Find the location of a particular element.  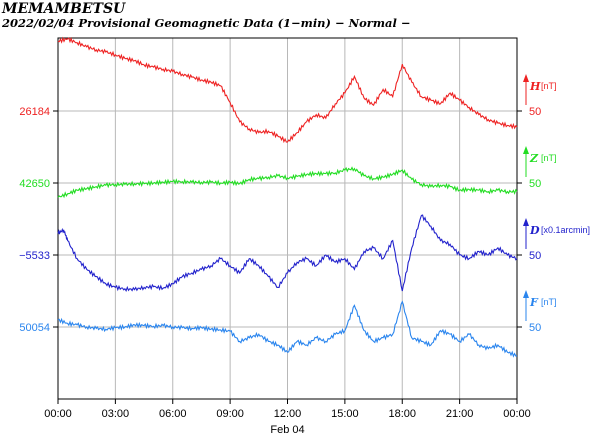

series-name-z: Z is located at coordinates (534, 158).